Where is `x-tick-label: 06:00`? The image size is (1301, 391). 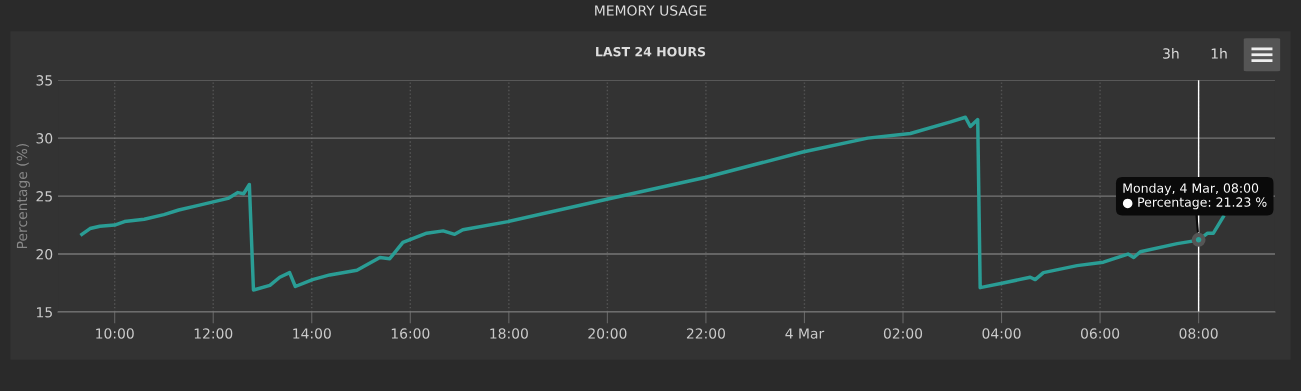 x-tick-label: 06:00 is located at coordinates (1100, 333).